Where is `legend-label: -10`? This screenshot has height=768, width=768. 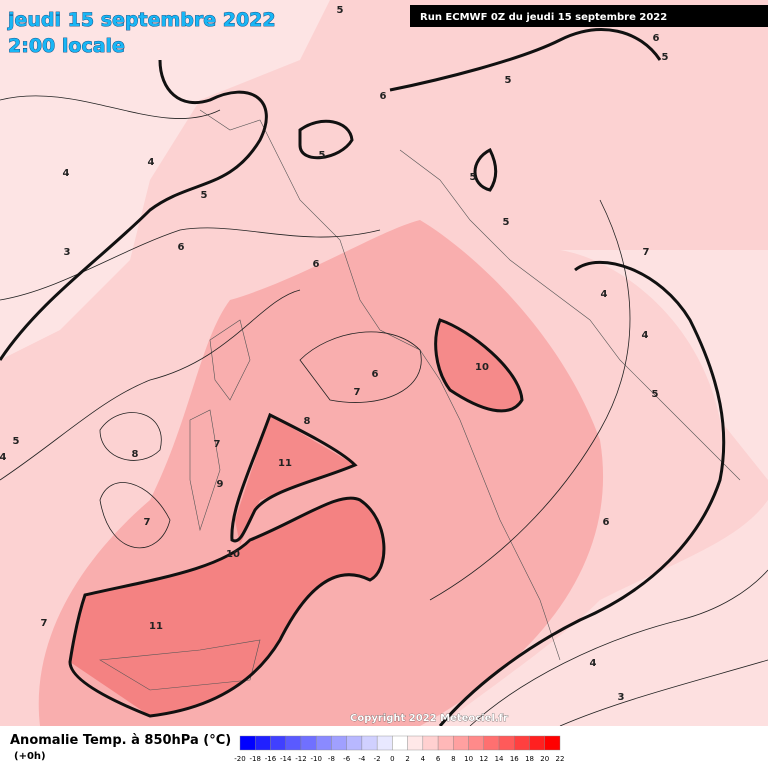
legend-label: -10 is located at coordinates (315, 759).